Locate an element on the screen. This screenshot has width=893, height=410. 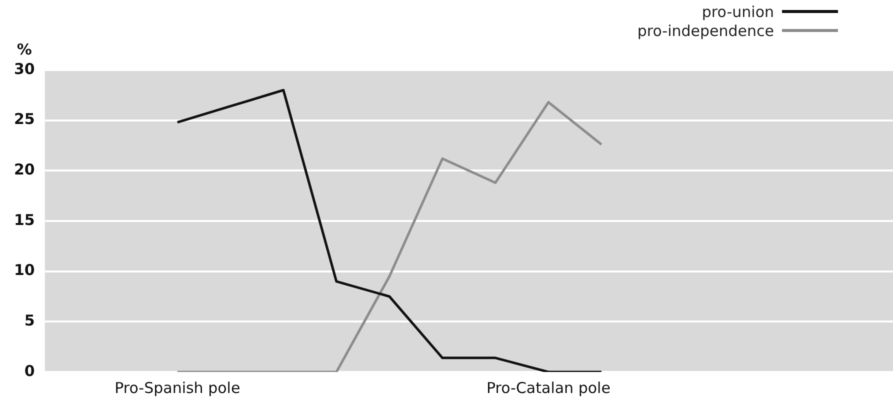
y-tick-label: 25 is located at coordinates (24, 119).